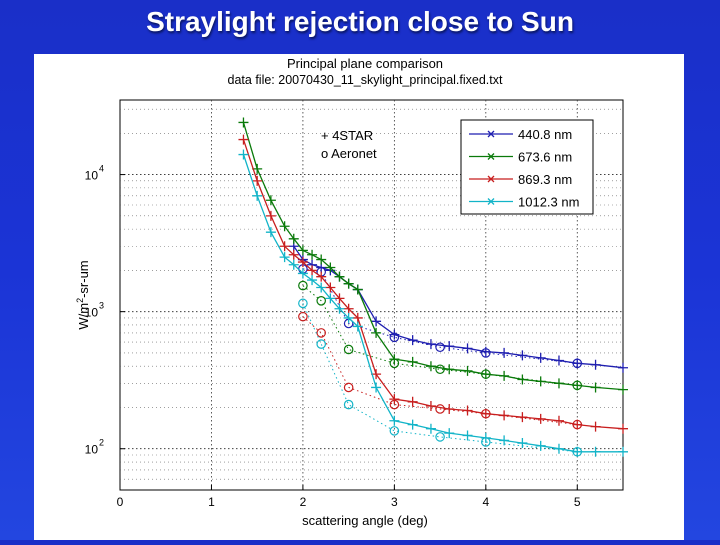 Image resolution: width=720 pixels, height=545 pixels. Describe the element at coordinates (577, 502) in the screenshot. I see `x-tick-label: 5` at that location.